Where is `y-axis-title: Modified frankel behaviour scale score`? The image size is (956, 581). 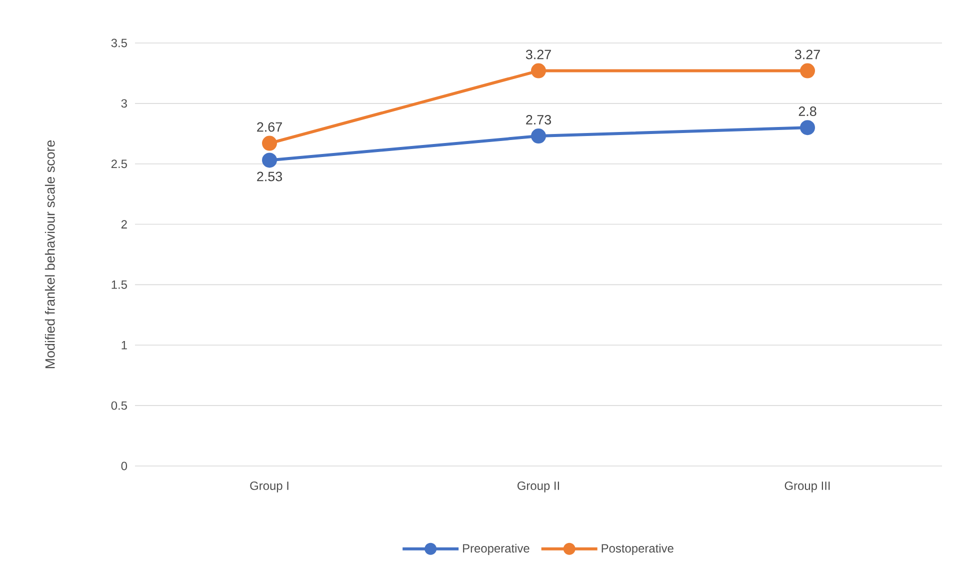
y-axis-title: Modified frankel behaviour scale score is located at coordinates (49, 254).